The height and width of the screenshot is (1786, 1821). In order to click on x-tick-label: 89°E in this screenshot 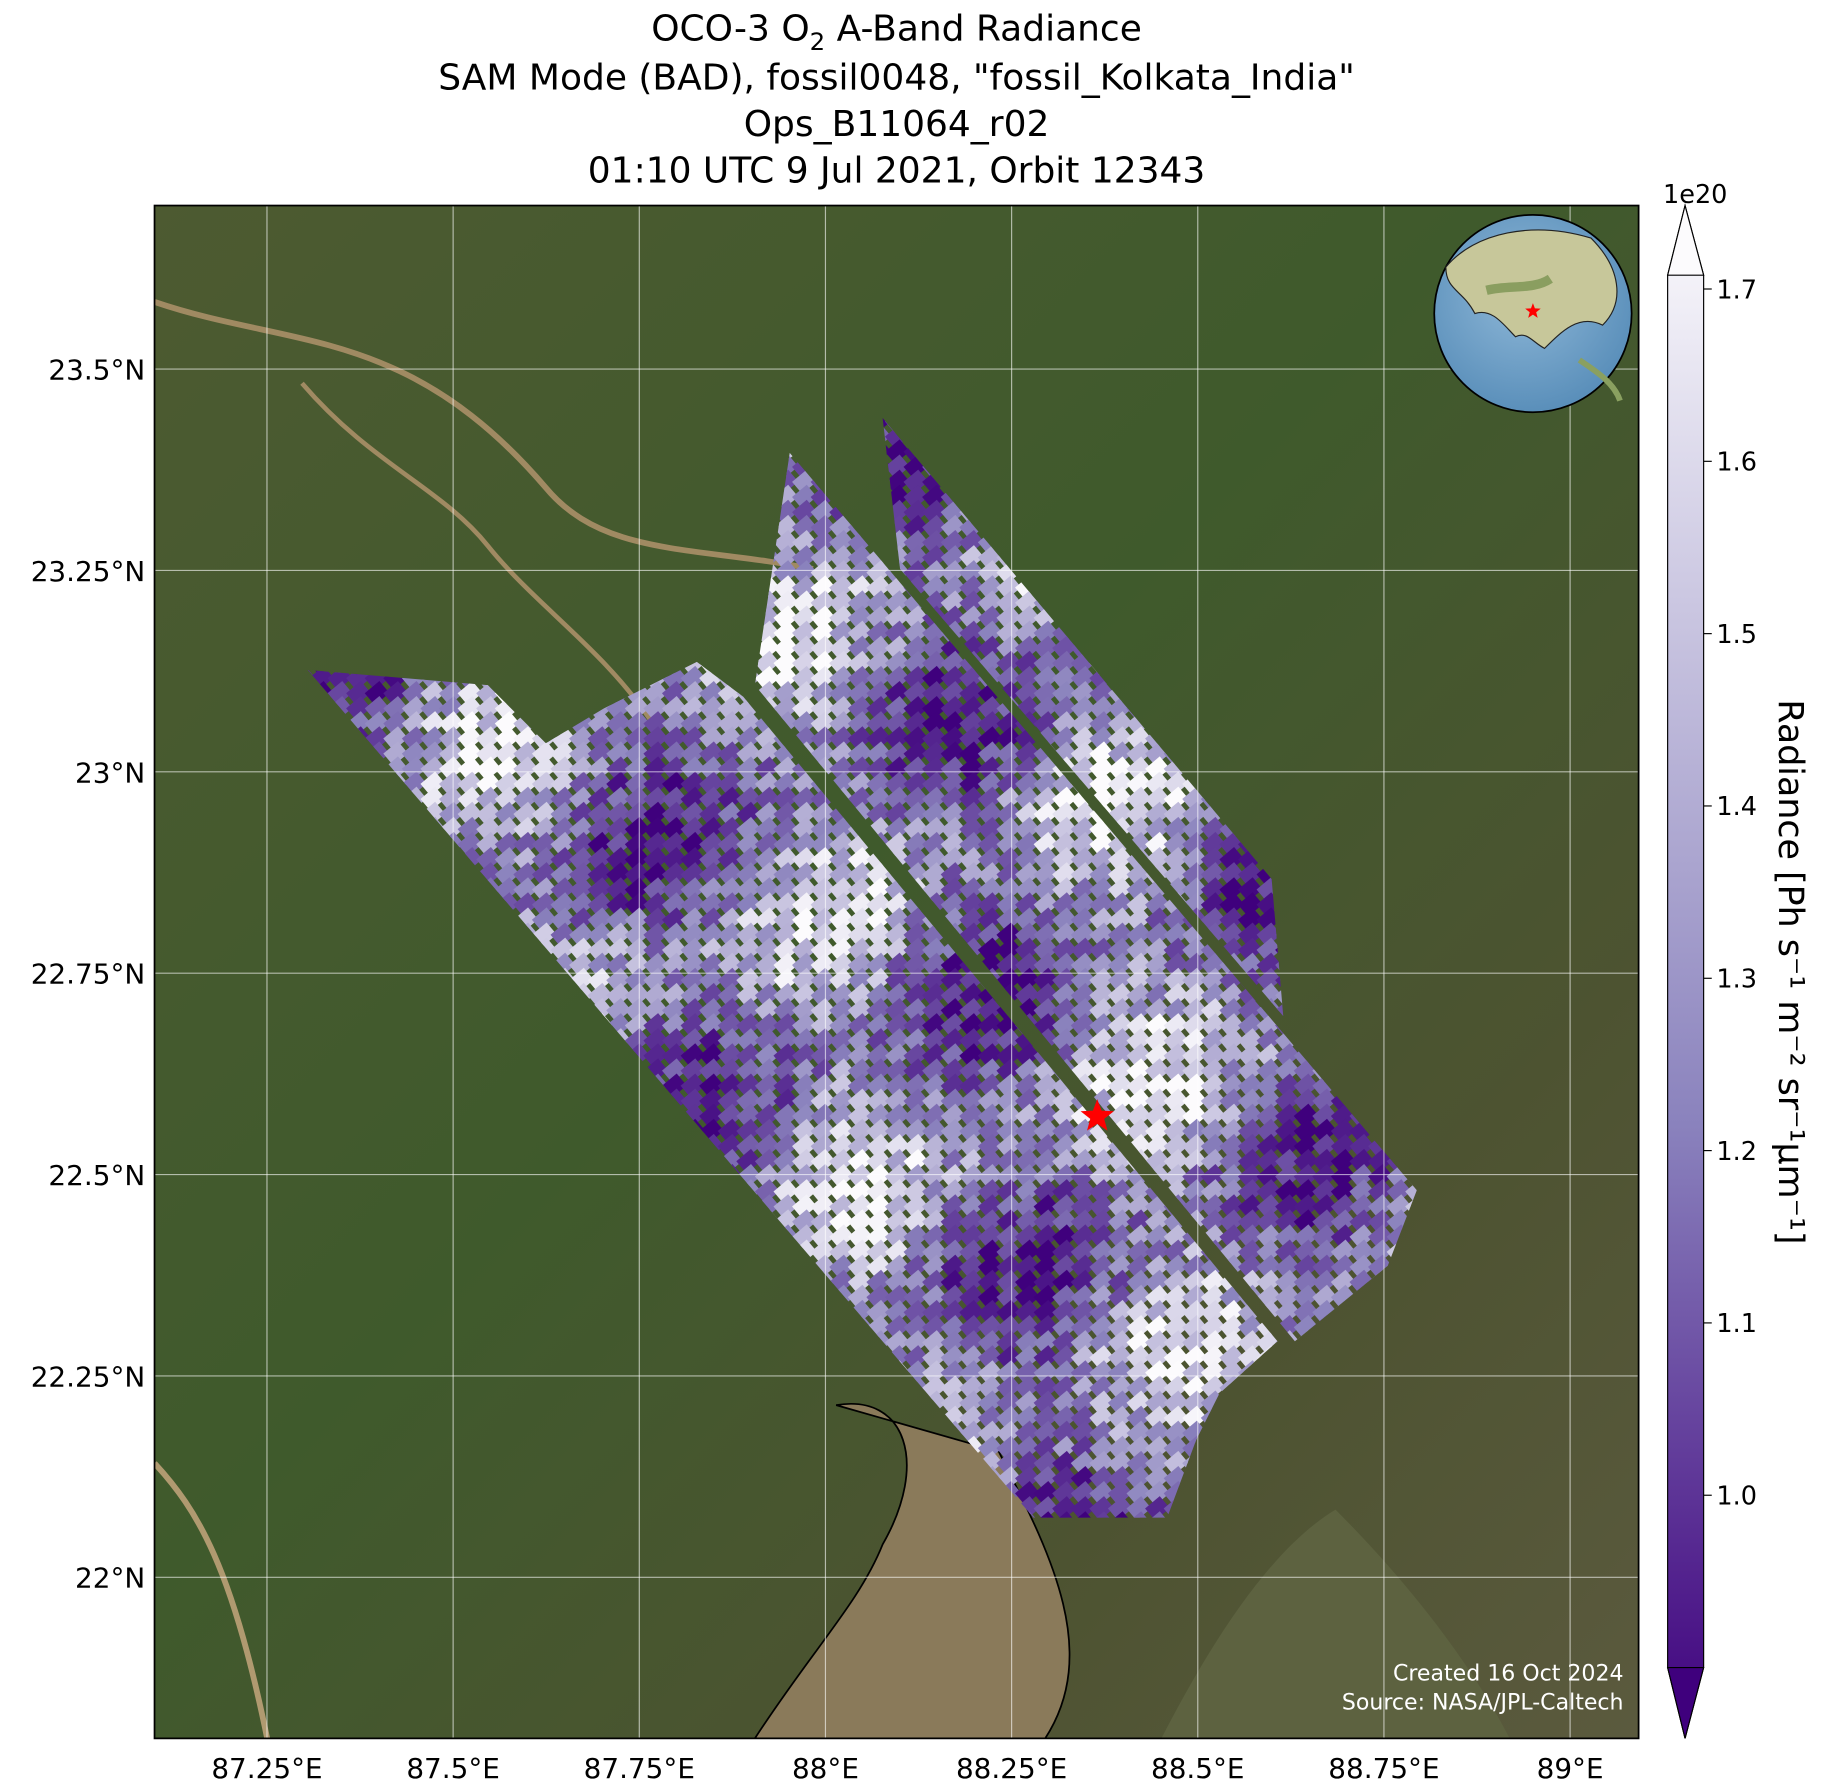, I will do `click(1570, 1768)`.